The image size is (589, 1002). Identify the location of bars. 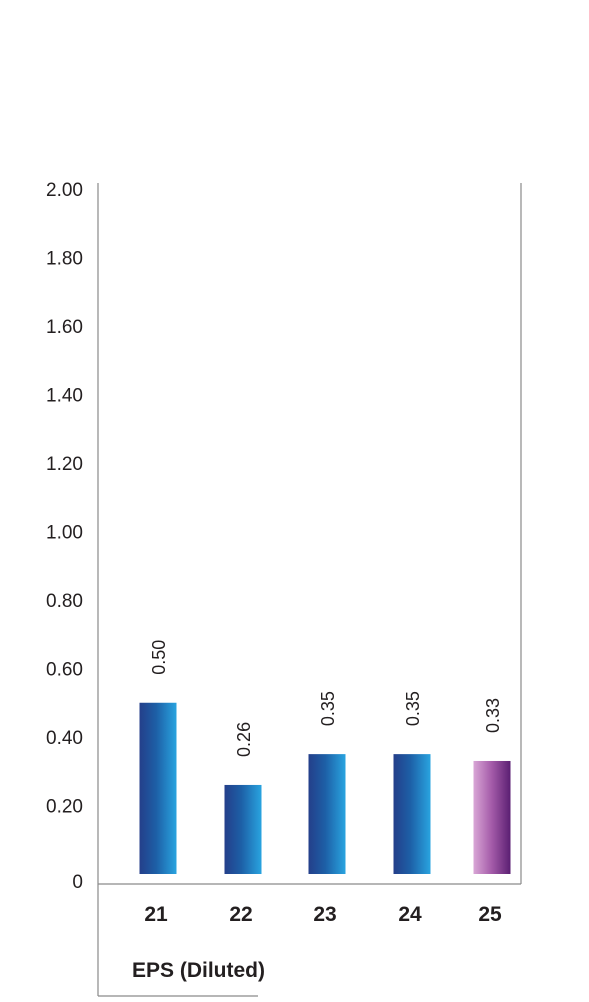
(325, 788).